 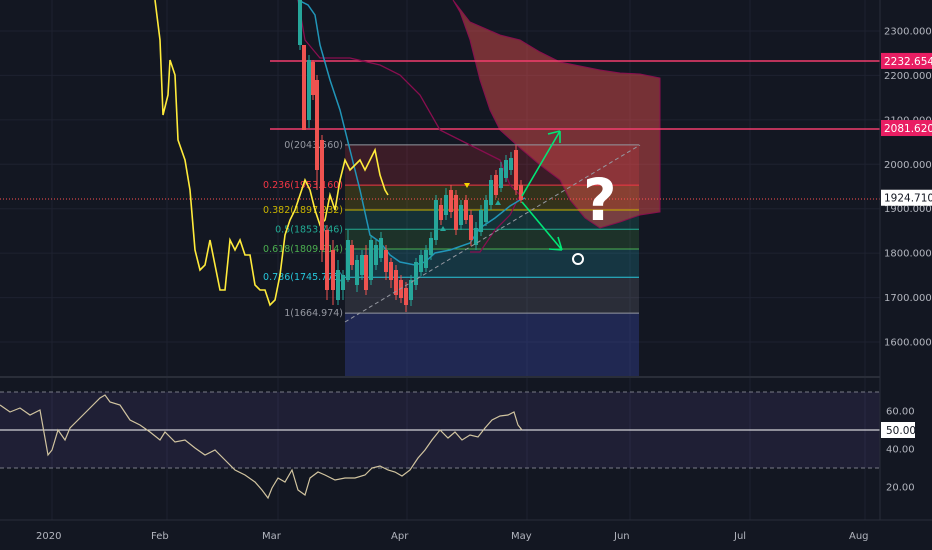 I want to click on fib-trendline, so click(x=492, y=233).